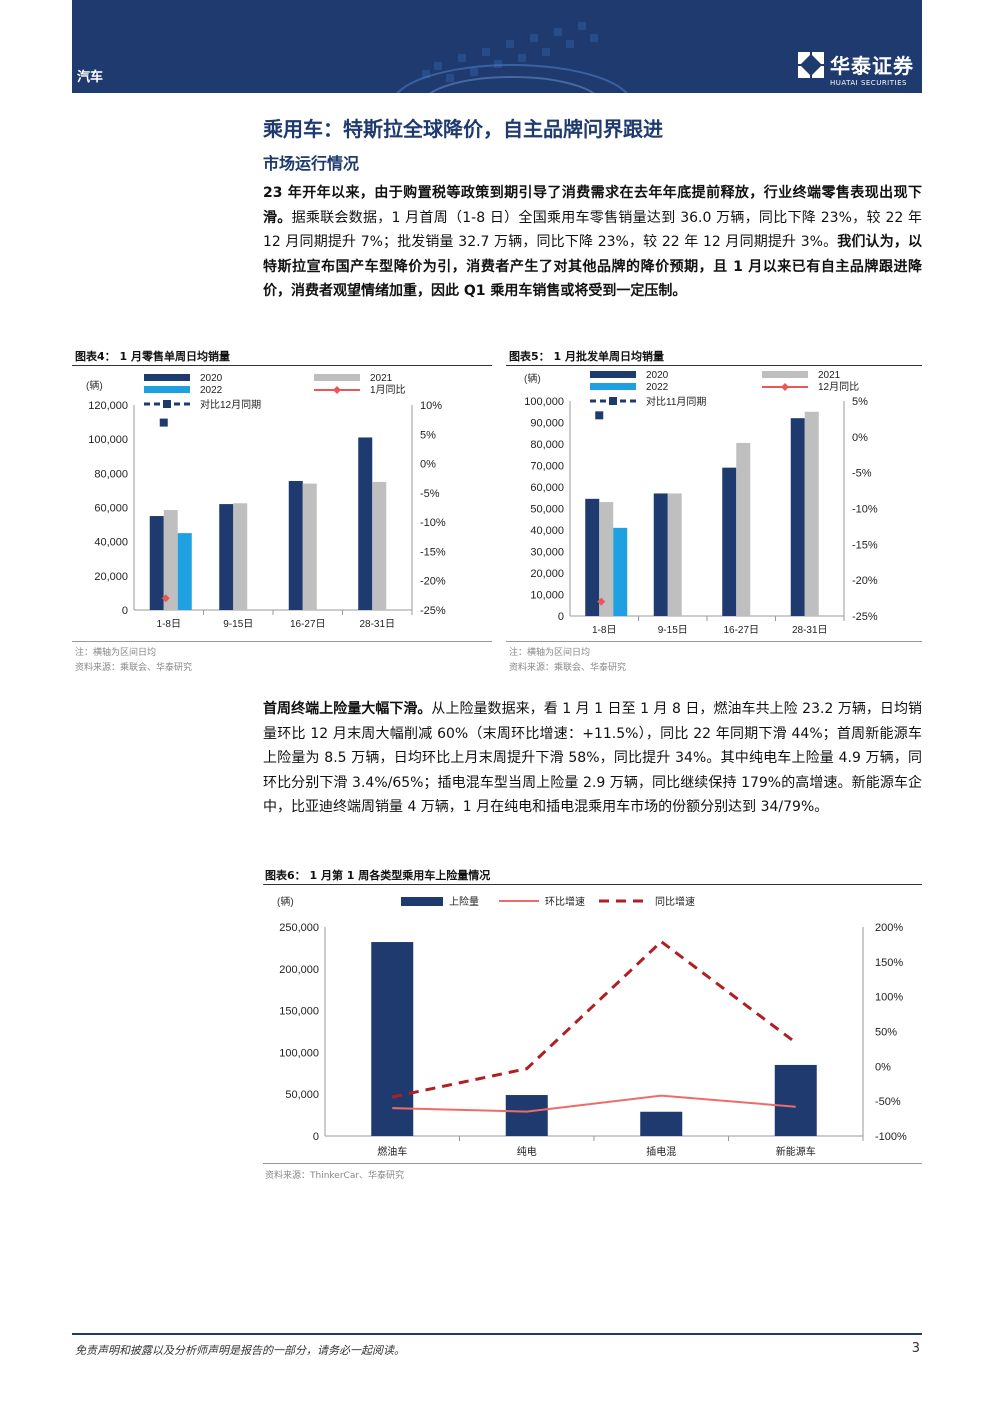  I want to click on y-left-tick-label: 40,000, so click(547, 531).